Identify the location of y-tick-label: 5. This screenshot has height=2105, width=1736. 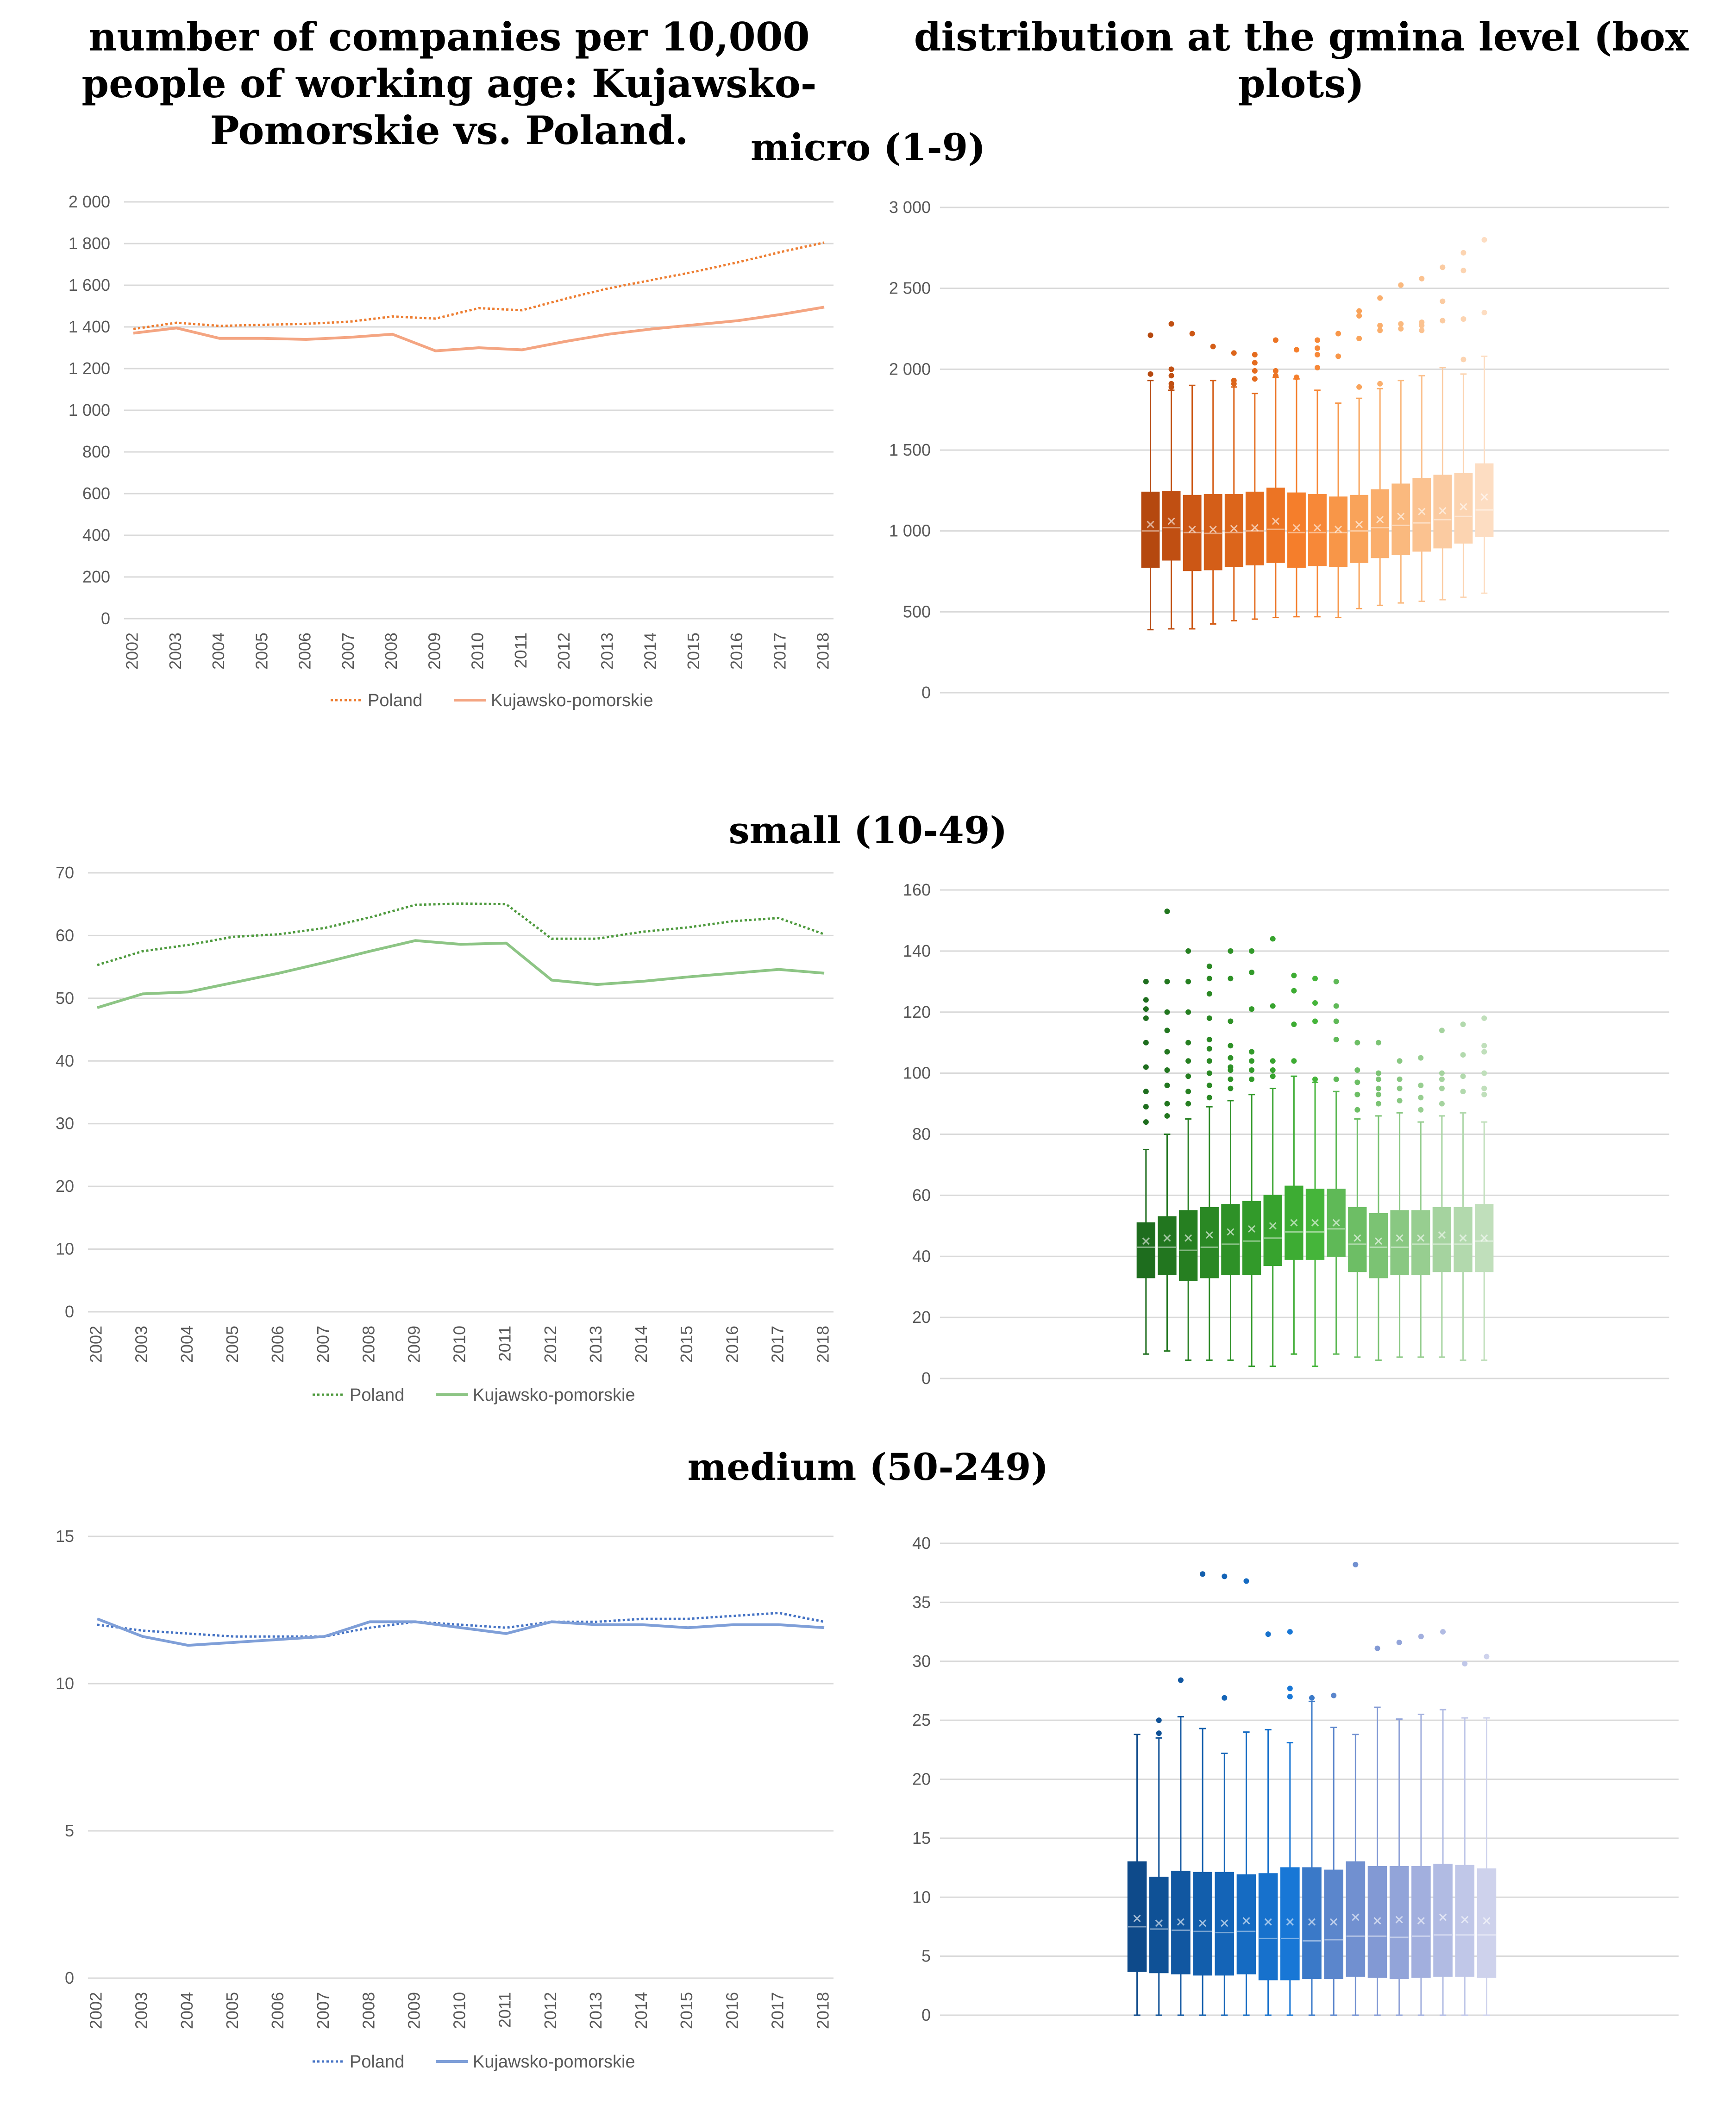
(926, 1956).